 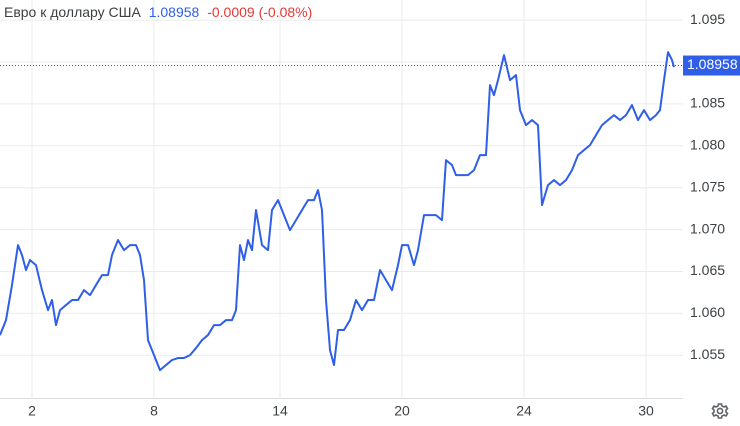 I want to click on x-tick-label: 24, so click(x=524, y=411).